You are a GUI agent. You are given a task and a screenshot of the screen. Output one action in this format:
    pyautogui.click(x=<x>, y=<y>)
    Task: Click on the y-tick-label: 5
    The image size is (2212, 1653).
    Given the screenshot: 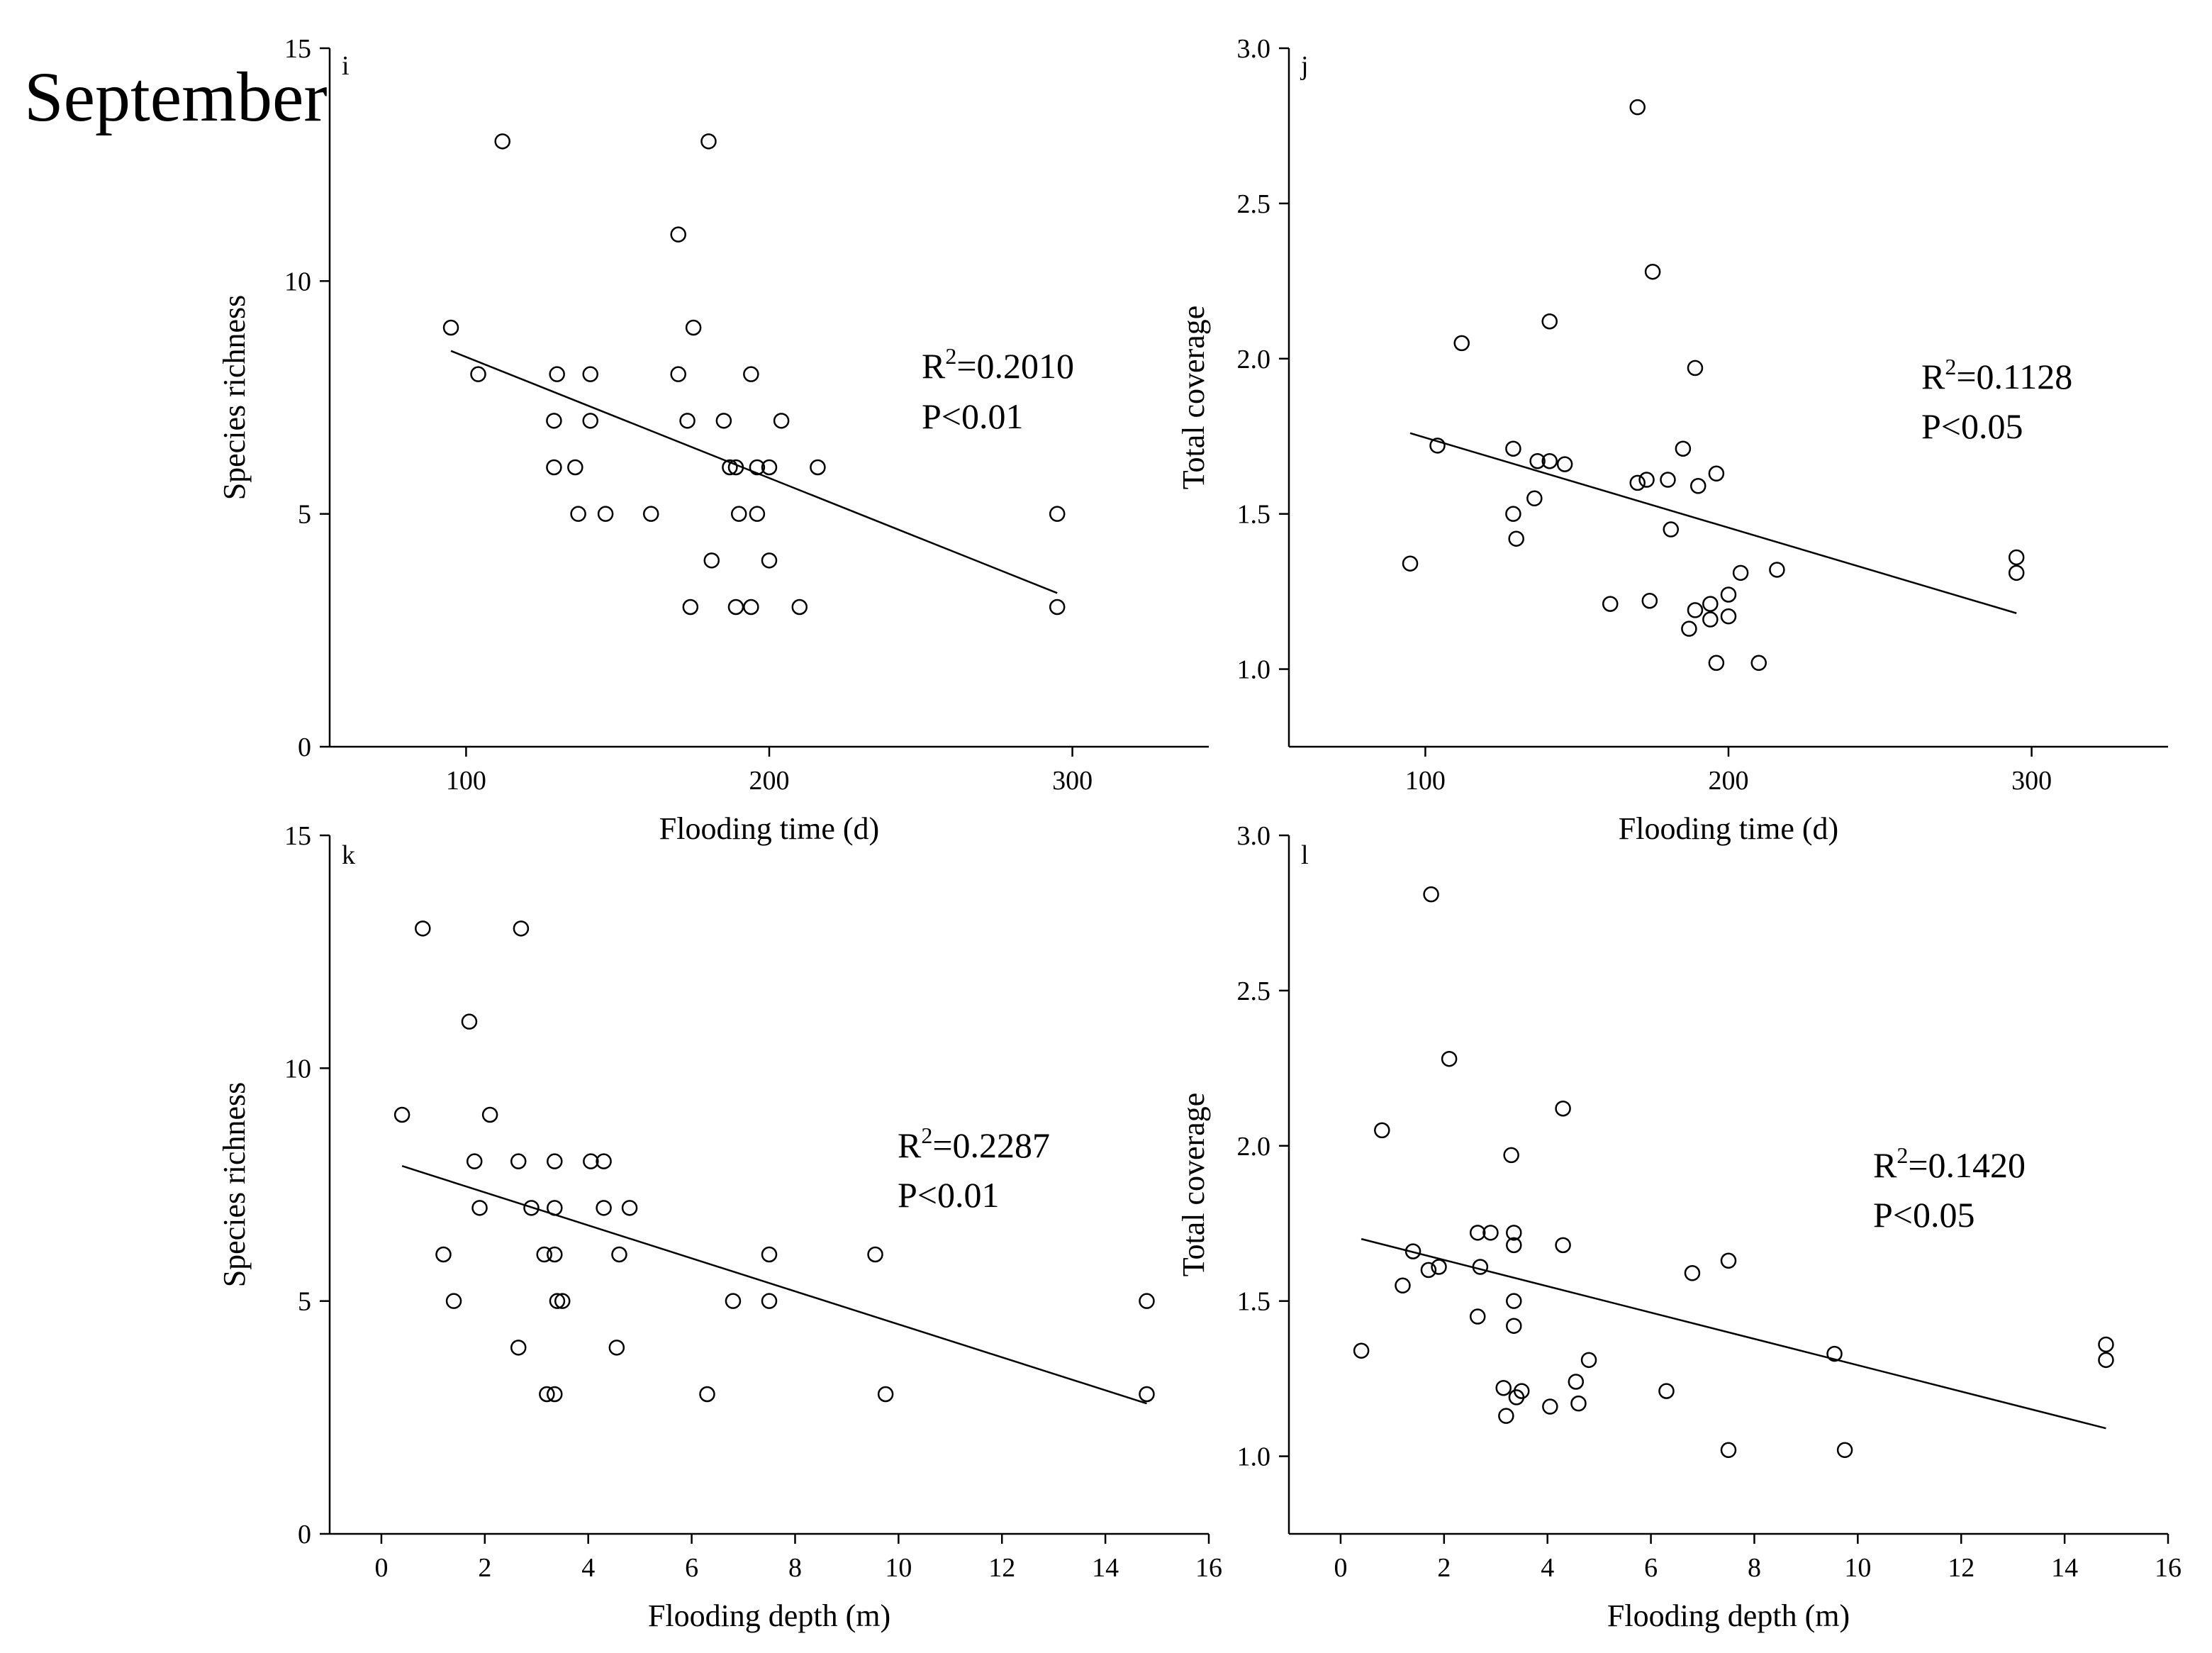 What is the action you would take?
    pyautogui.click(x=304, y=1302)
    